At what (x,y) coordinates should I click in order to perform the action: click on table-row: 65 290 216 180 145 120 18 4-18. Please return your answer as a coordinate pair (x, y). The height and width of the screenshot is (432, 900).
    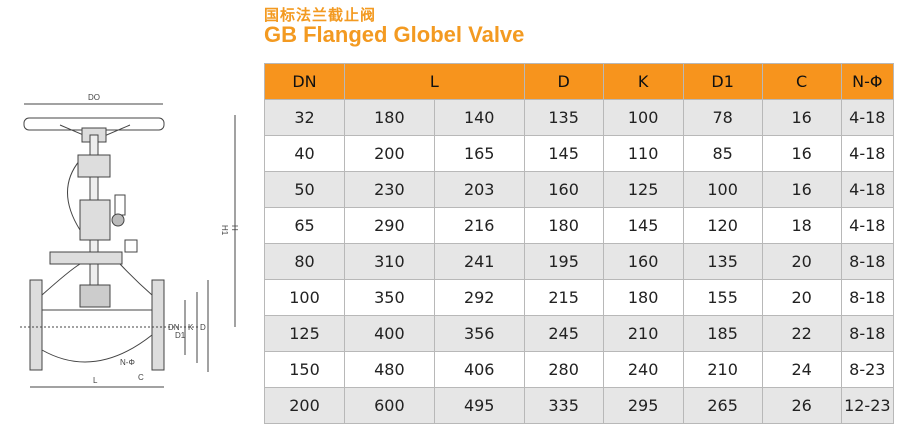
    Looking at the image, I should click on (579, 225).